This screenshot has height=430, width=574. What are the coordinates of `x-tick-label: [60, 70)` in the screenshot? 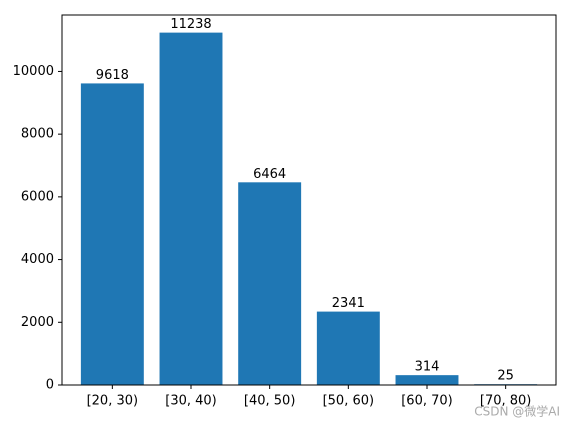 It's located at (427, 401).